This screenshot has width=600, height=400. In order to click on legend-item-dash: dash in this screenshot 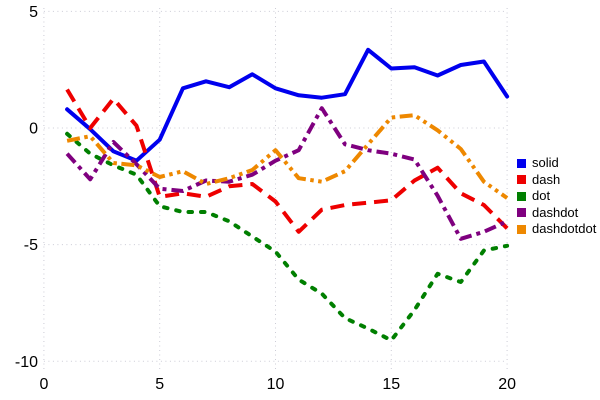, I will do `click(556, 180)`.